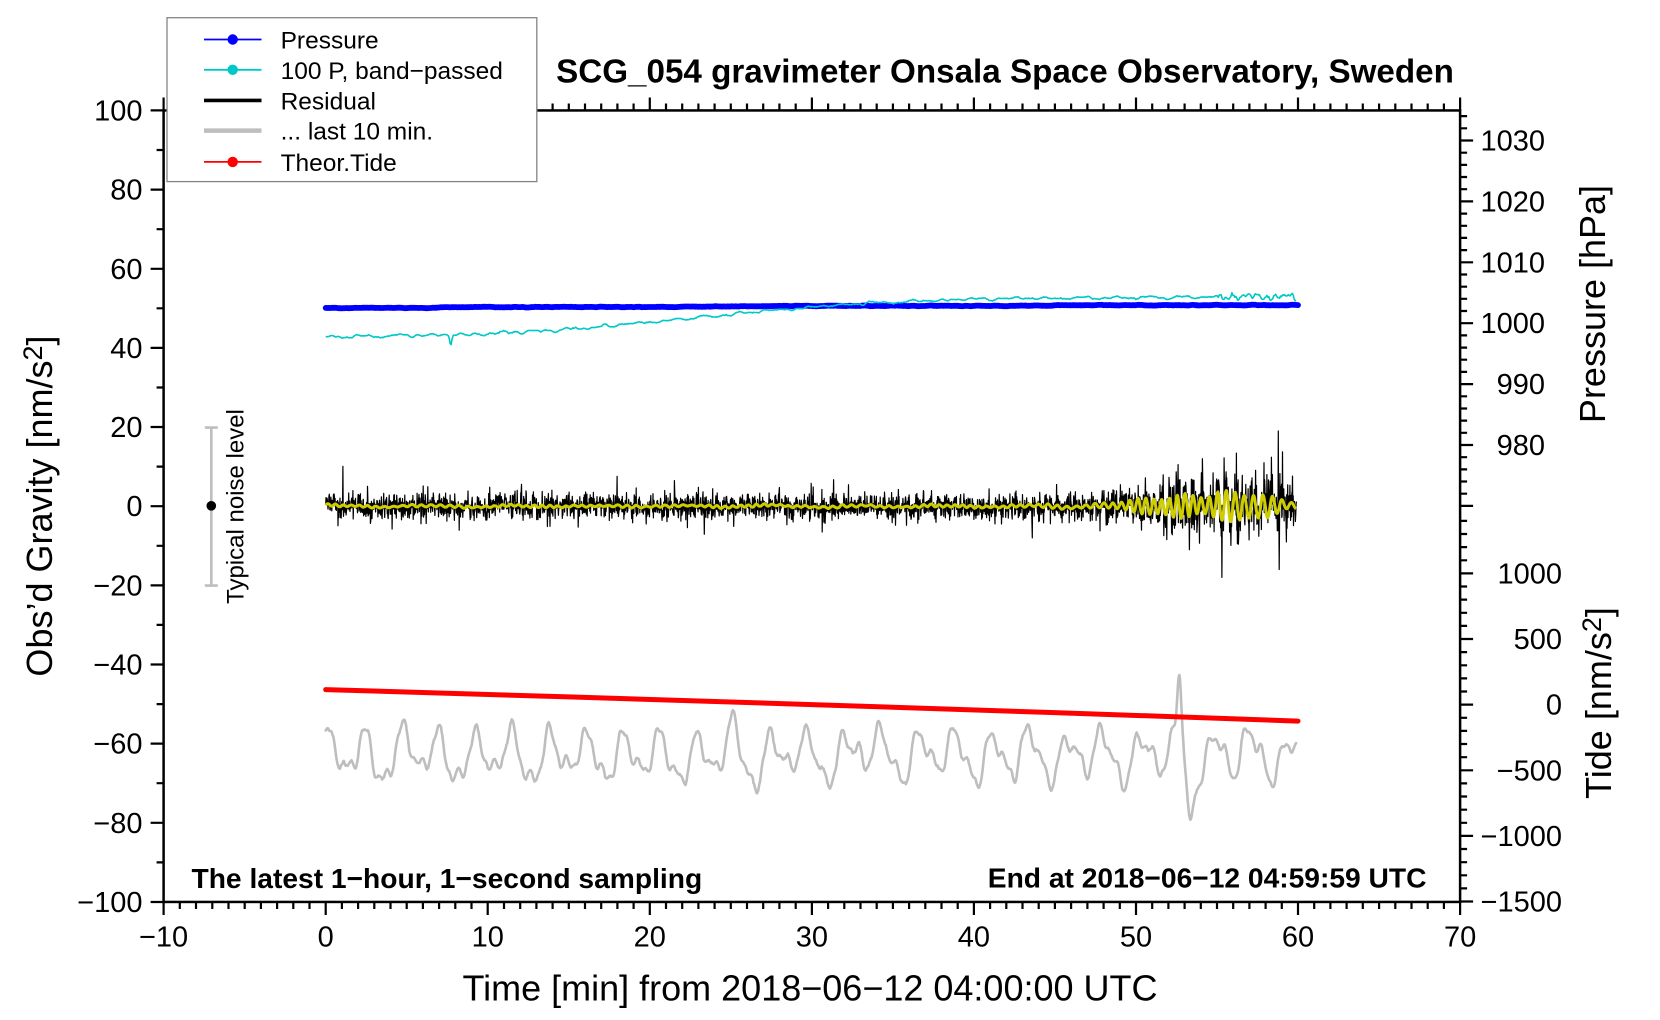  I want to click on svg-text: −1000, so click(1521, 837).